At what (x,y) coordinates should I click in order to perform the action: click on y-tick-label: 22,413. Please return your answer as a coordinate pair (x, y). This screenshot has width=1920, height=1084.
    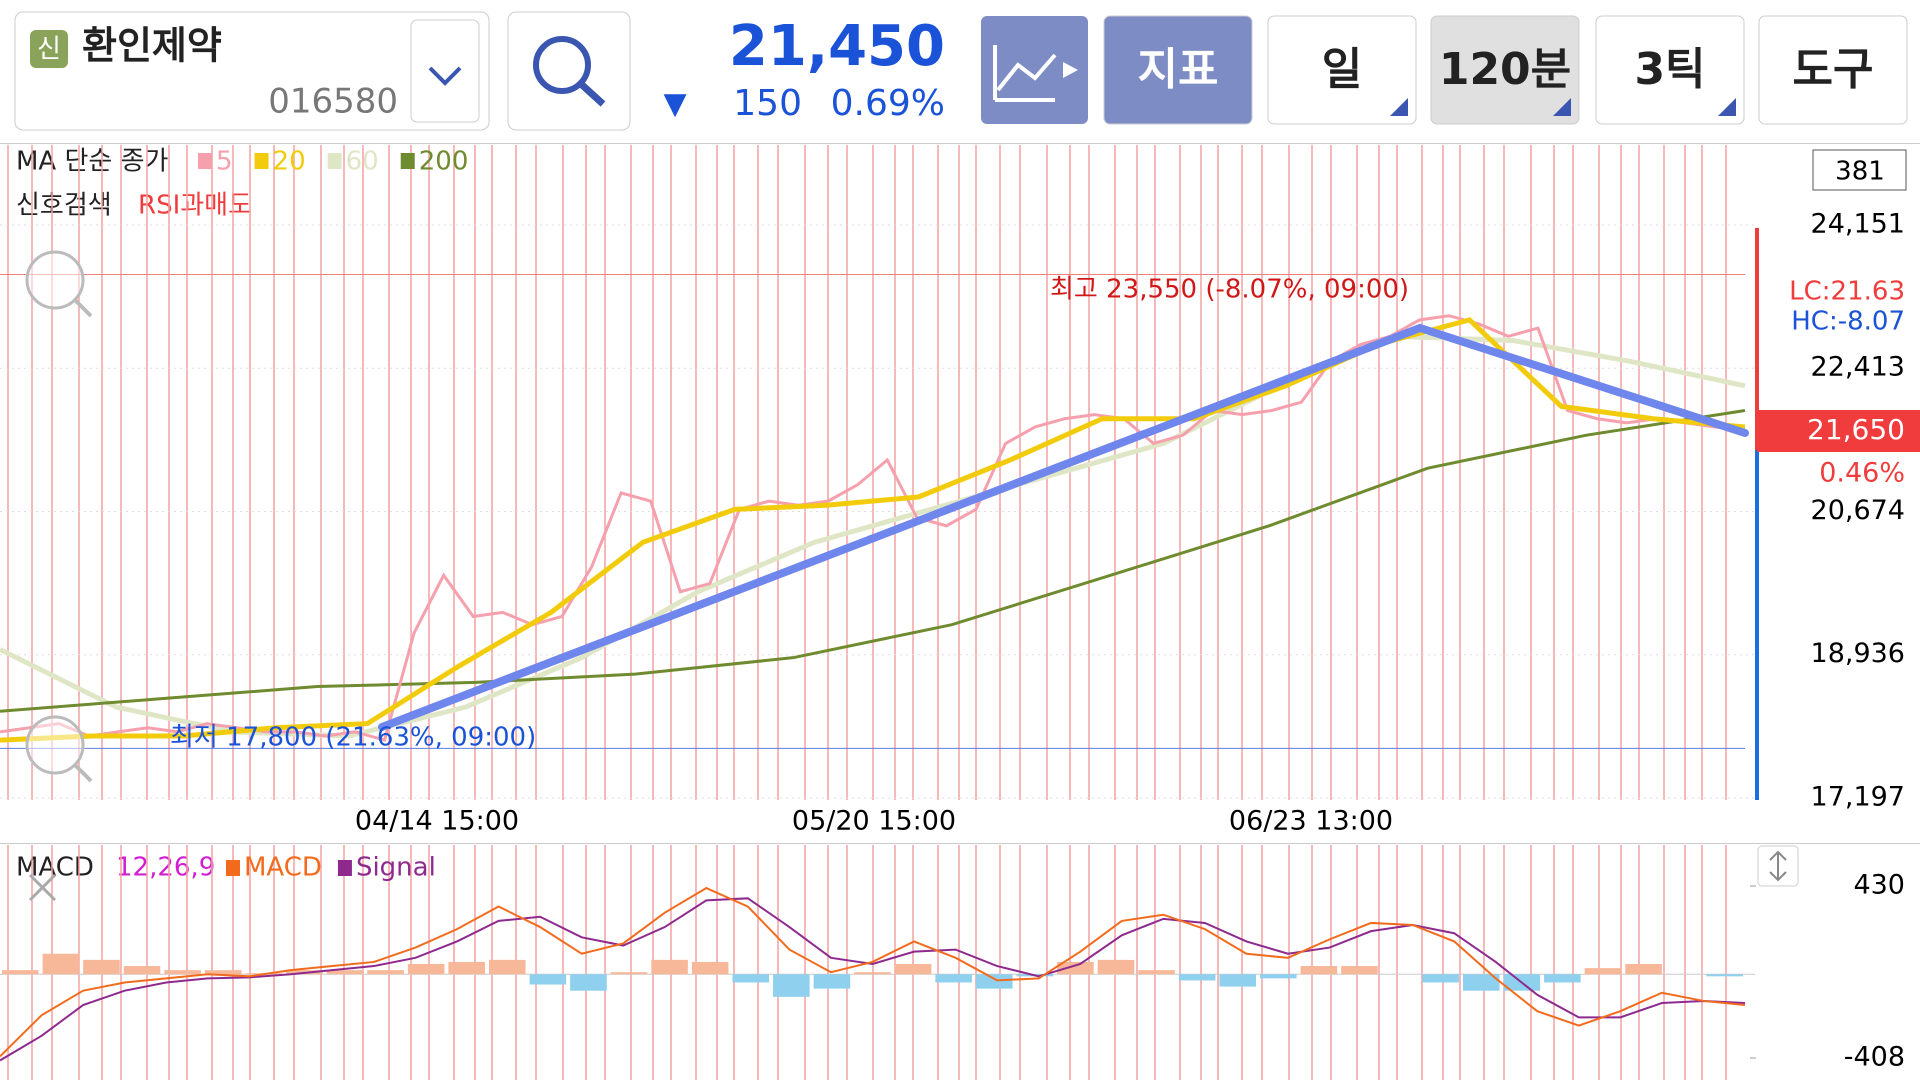
    Looking at the image, I should click on (1858, 367).